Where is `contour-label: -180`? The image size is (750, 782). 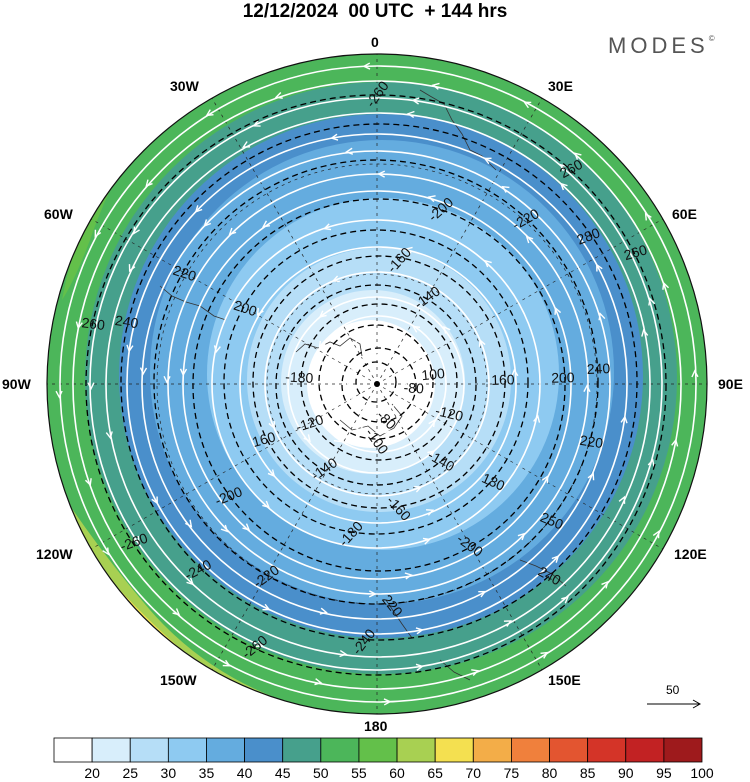 contour-label: -180 is located at coordinates (299, 376).